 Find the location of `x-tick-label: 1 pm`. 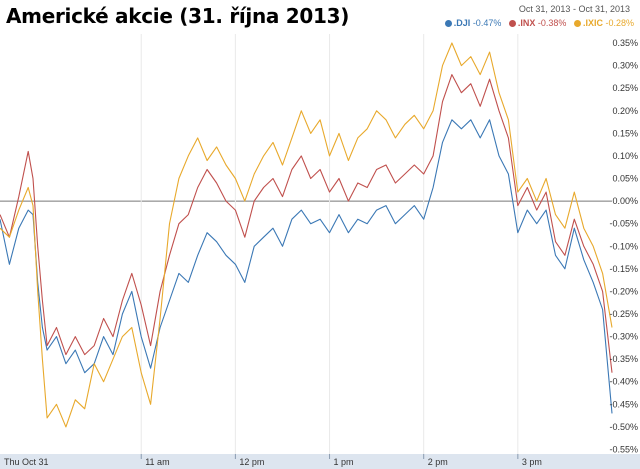

x-tick-label: 1 pm is located at coordinates (344, 462).